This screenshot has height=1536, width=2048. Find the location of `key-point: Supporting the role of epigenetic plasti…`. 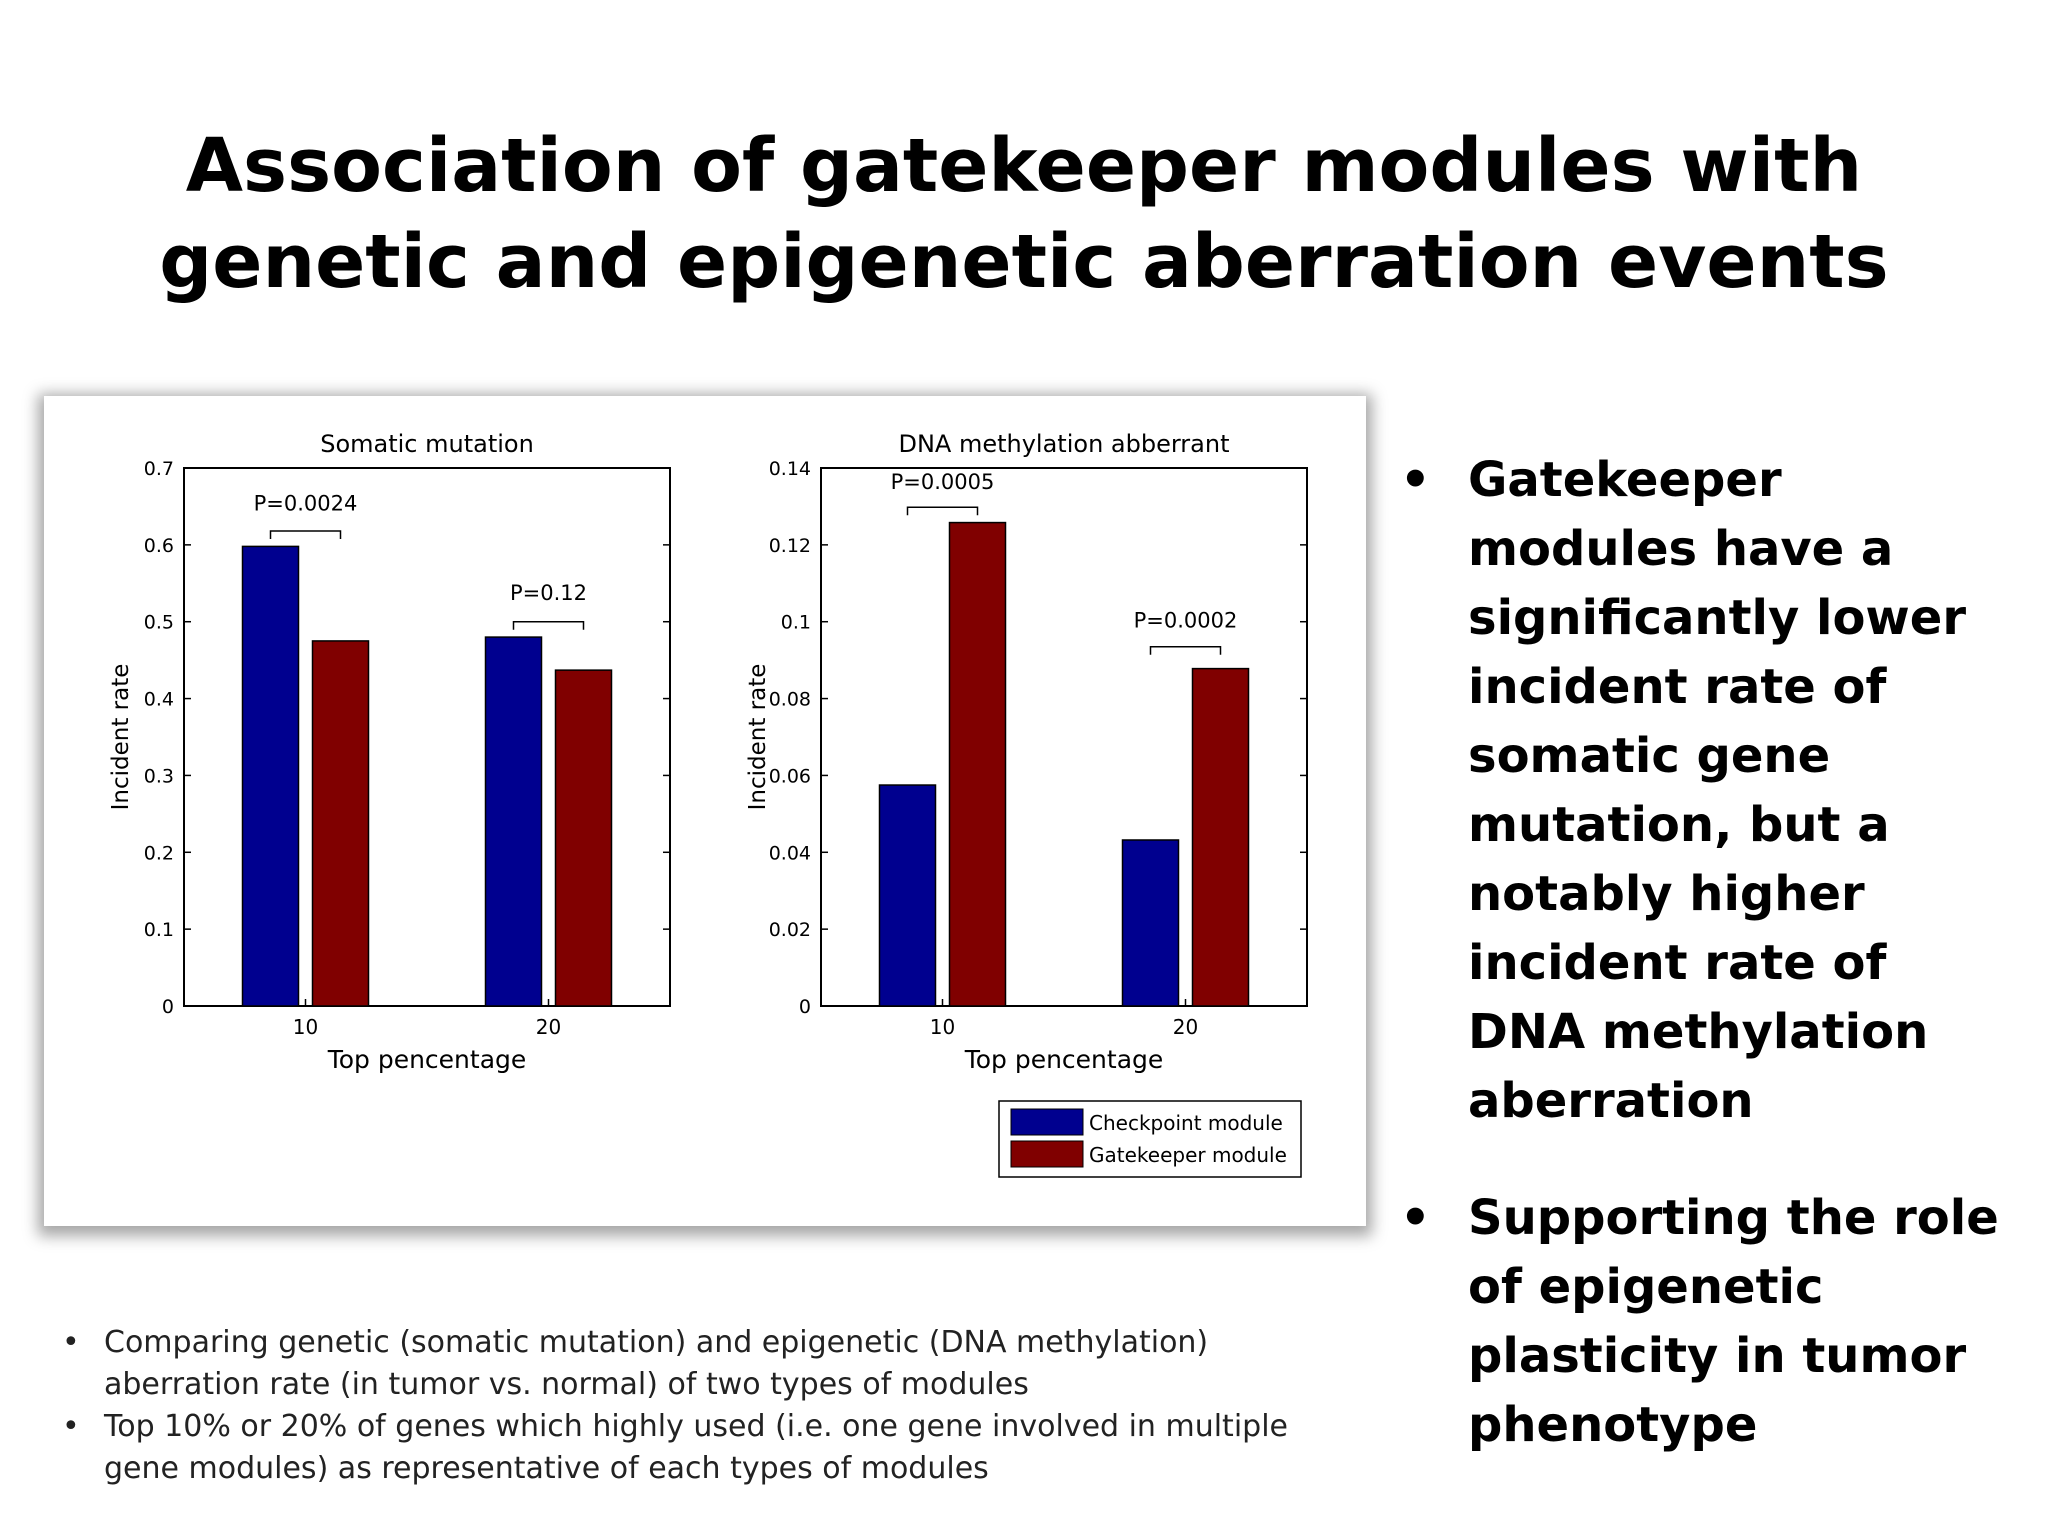

key-point: Supporting the role of epigenetic plasti… is located at coordinates (1708, 1322).